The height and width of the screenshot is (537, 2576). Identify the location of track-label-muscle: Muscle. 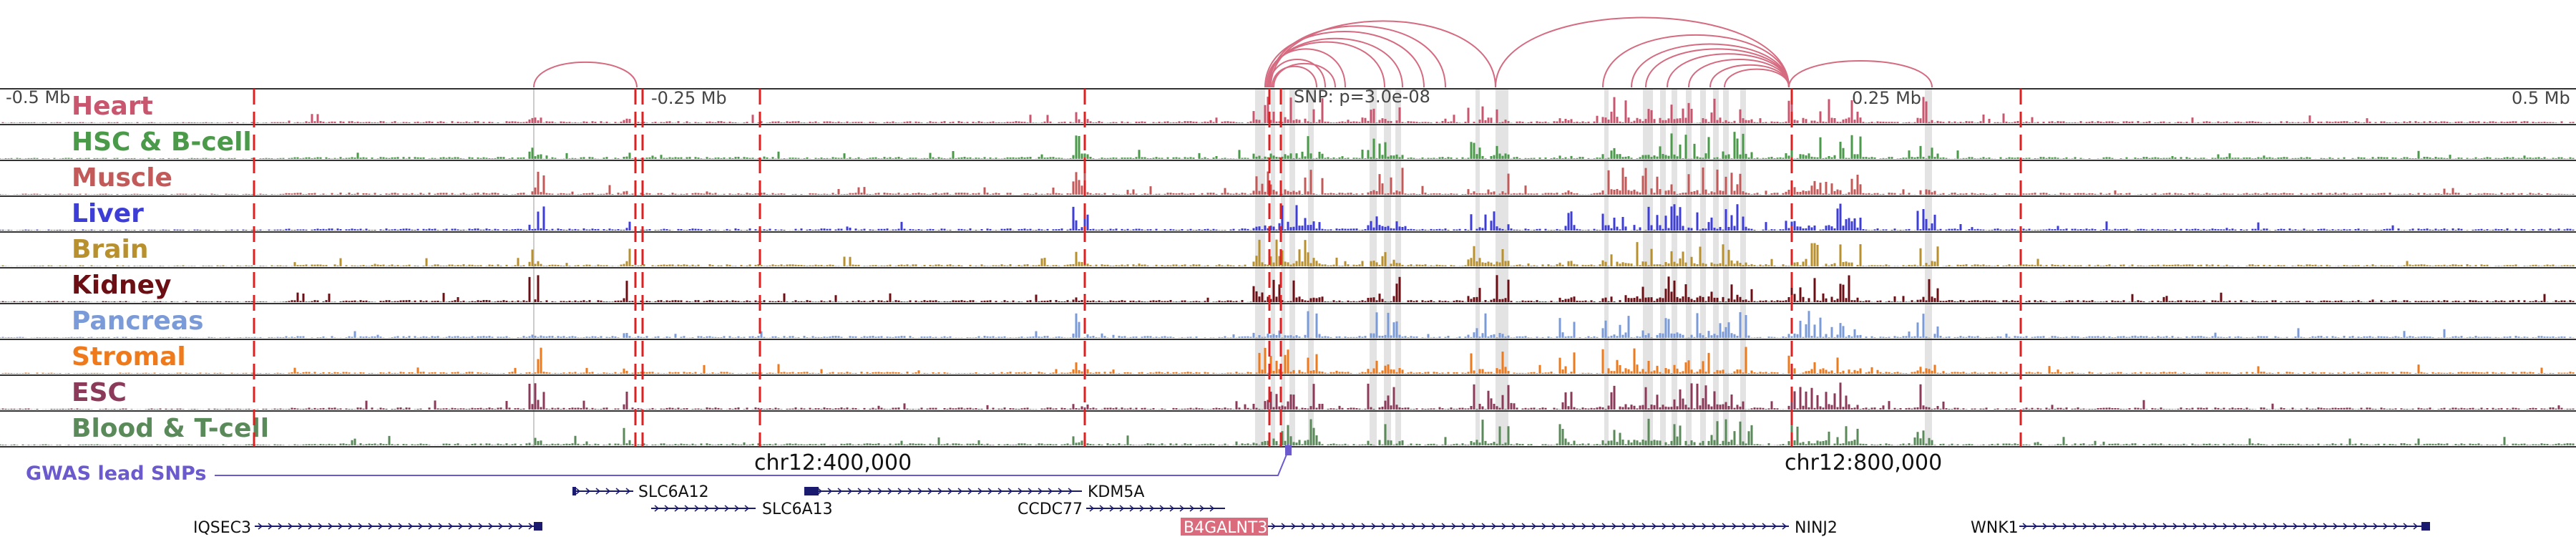
(122, 178).